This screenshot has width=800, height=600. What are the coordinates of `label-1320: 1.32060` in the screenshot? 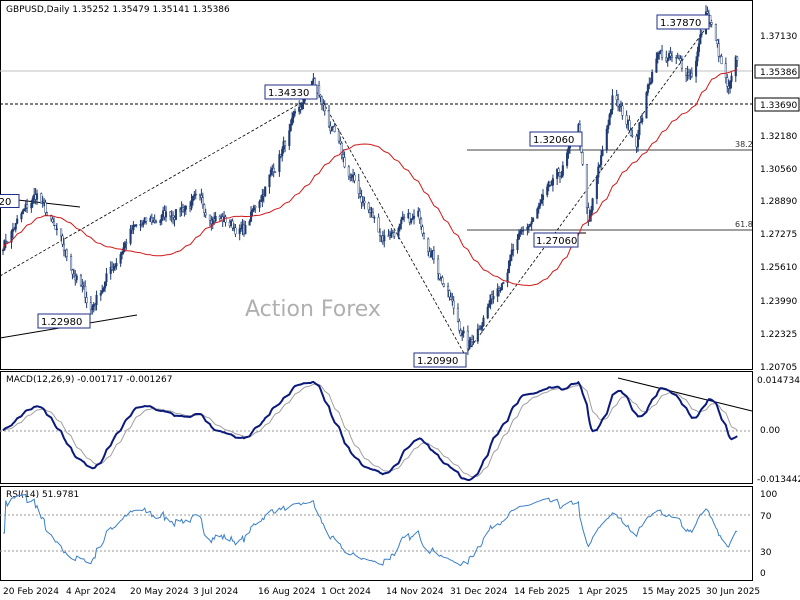 It's located at (553, 140).